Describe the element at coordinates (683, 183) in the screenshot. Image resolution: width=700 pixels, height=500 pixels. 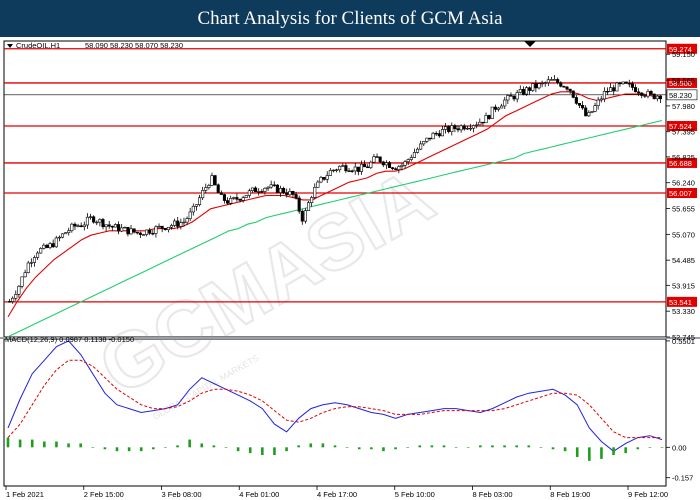
I see `y-tick-label: 56.240` at that location.